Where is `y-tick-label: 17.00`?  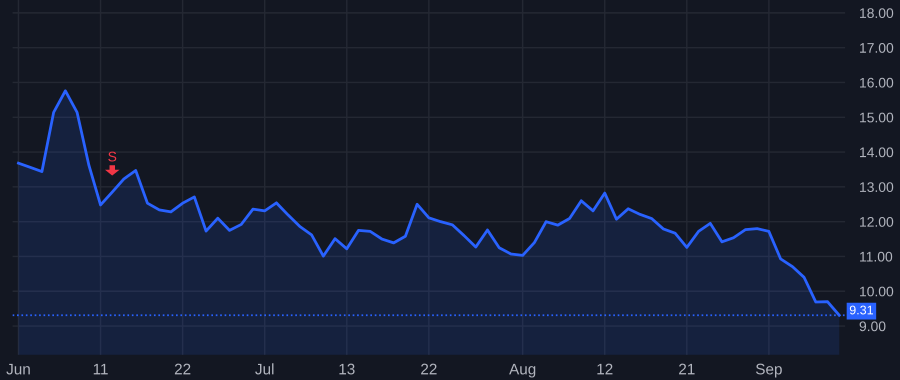
y-tick-label: 17.00 is located at coordinates (877, 48).